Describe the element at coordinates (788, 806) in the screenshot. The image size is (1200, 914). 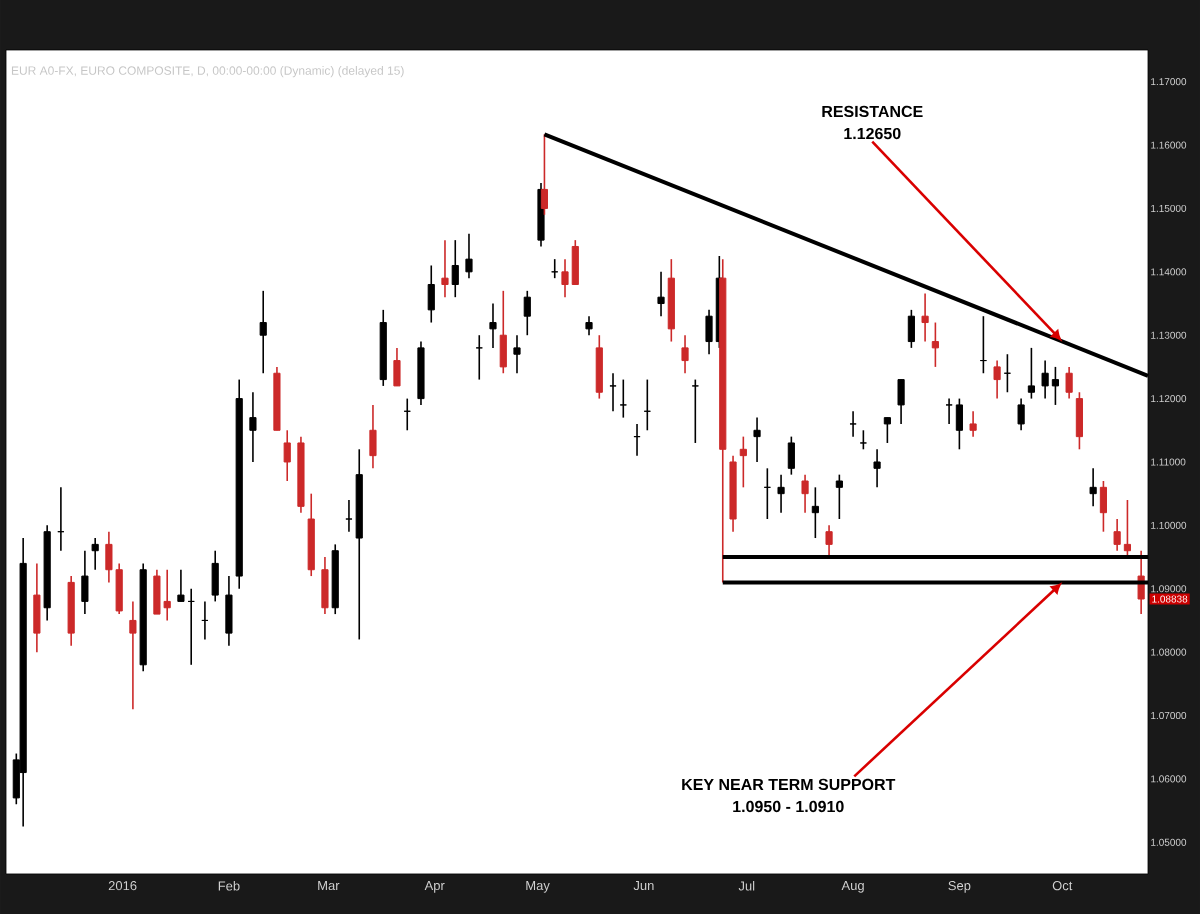
I see `annotation: 1.0950 - 1.0910` at that location.